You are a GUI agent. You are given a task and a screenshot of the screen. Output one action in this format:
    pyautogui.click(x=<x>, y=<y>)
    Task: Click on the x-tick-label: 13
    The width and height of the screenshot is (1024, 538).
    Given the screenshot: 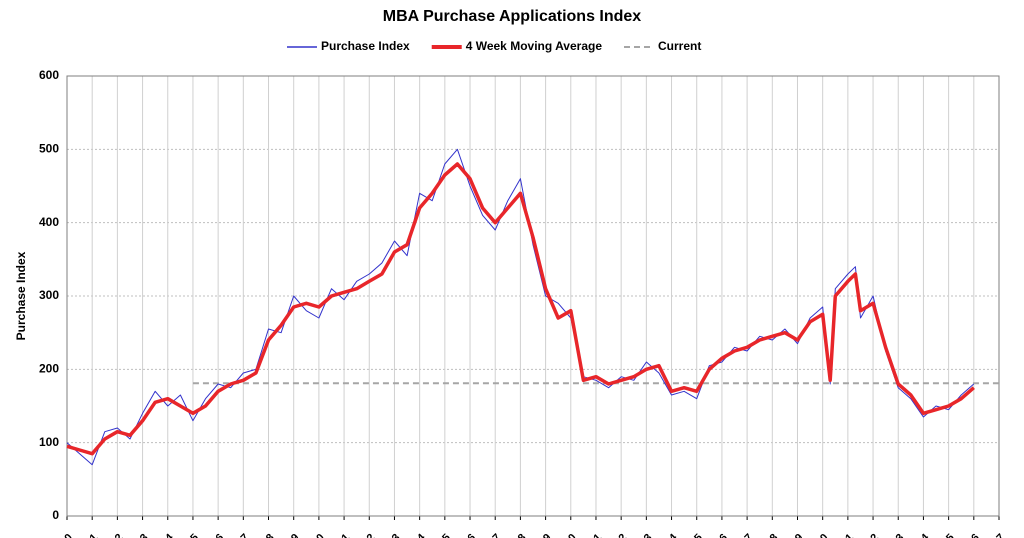 What is the action you would take?
    pyautogui.click(x=645, y=535)
    